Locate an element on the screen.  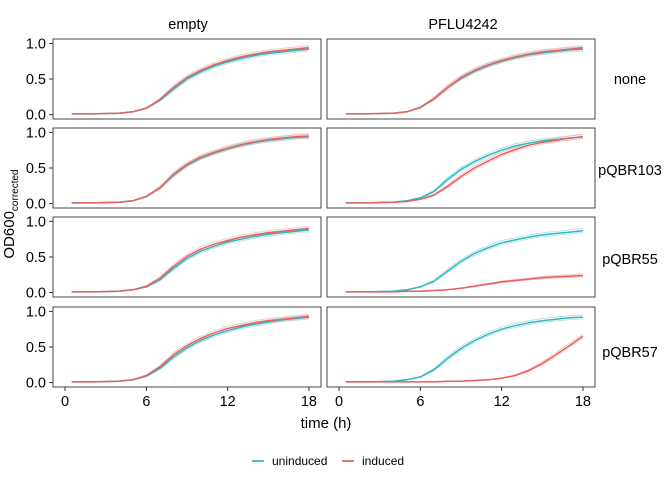
panel-pqbr55-pflu4242 is located at coordinates (461, 257).